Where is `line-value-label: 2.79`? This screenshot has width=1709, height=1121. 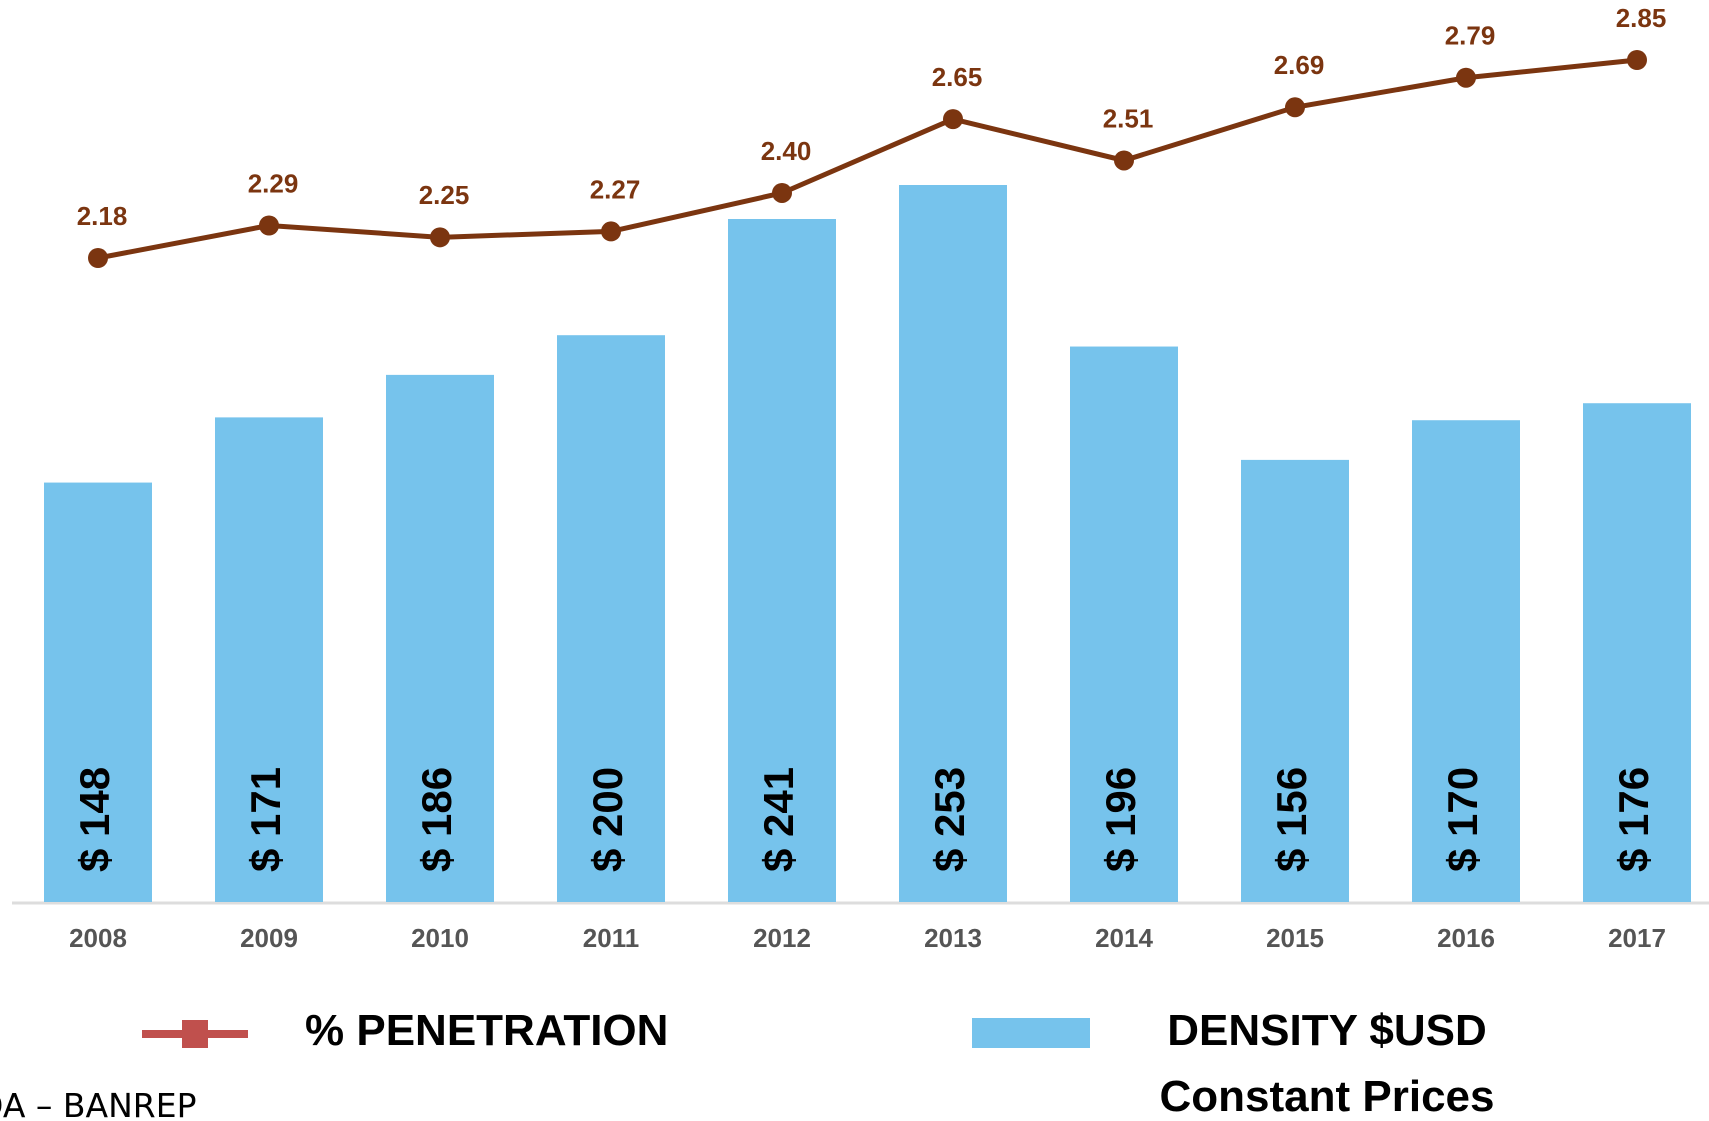 line-value-label: 2.79 is located at coordinates (1470, 36).